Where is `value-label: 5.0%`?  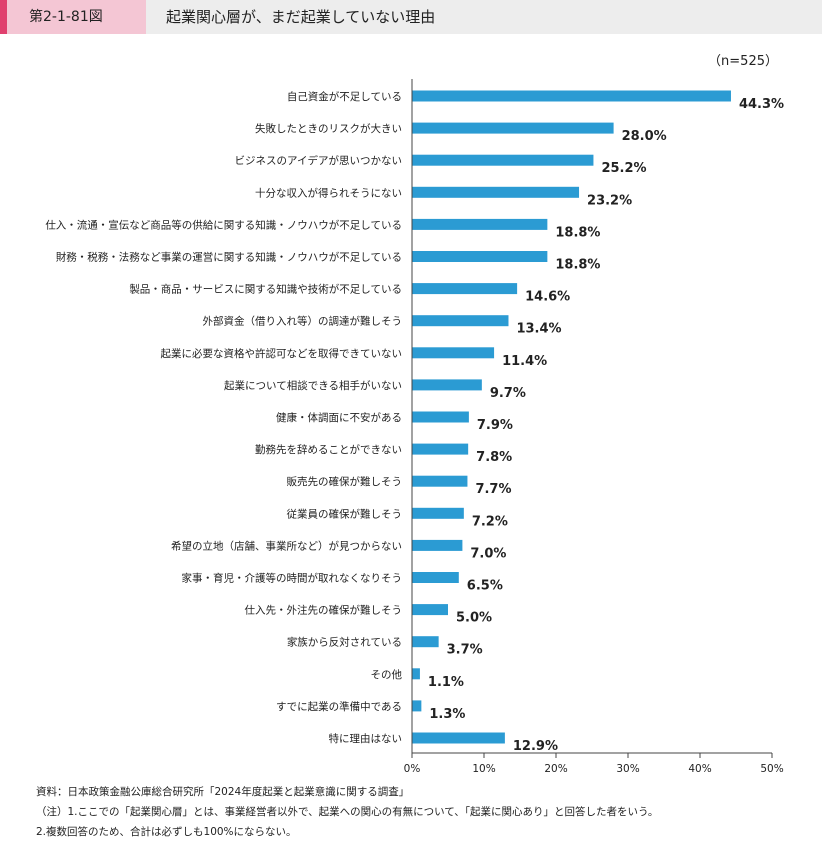 value-label: 5.0% is located at coordinates (474, 618).